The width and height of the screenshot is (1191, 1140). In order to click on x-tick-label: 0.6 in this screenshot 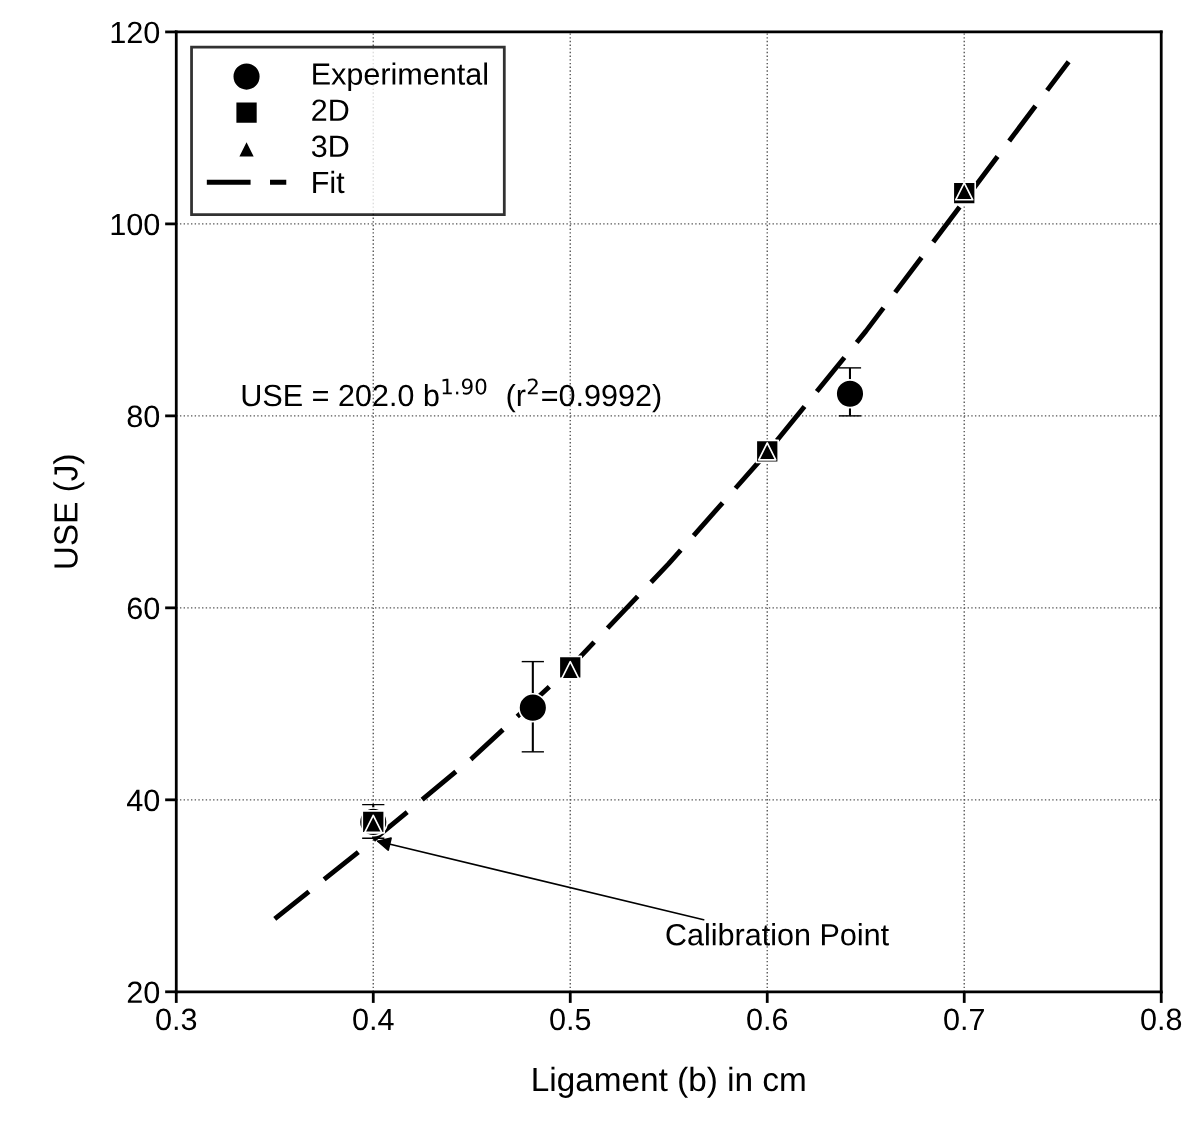, I will do `click(767, 1019)`.